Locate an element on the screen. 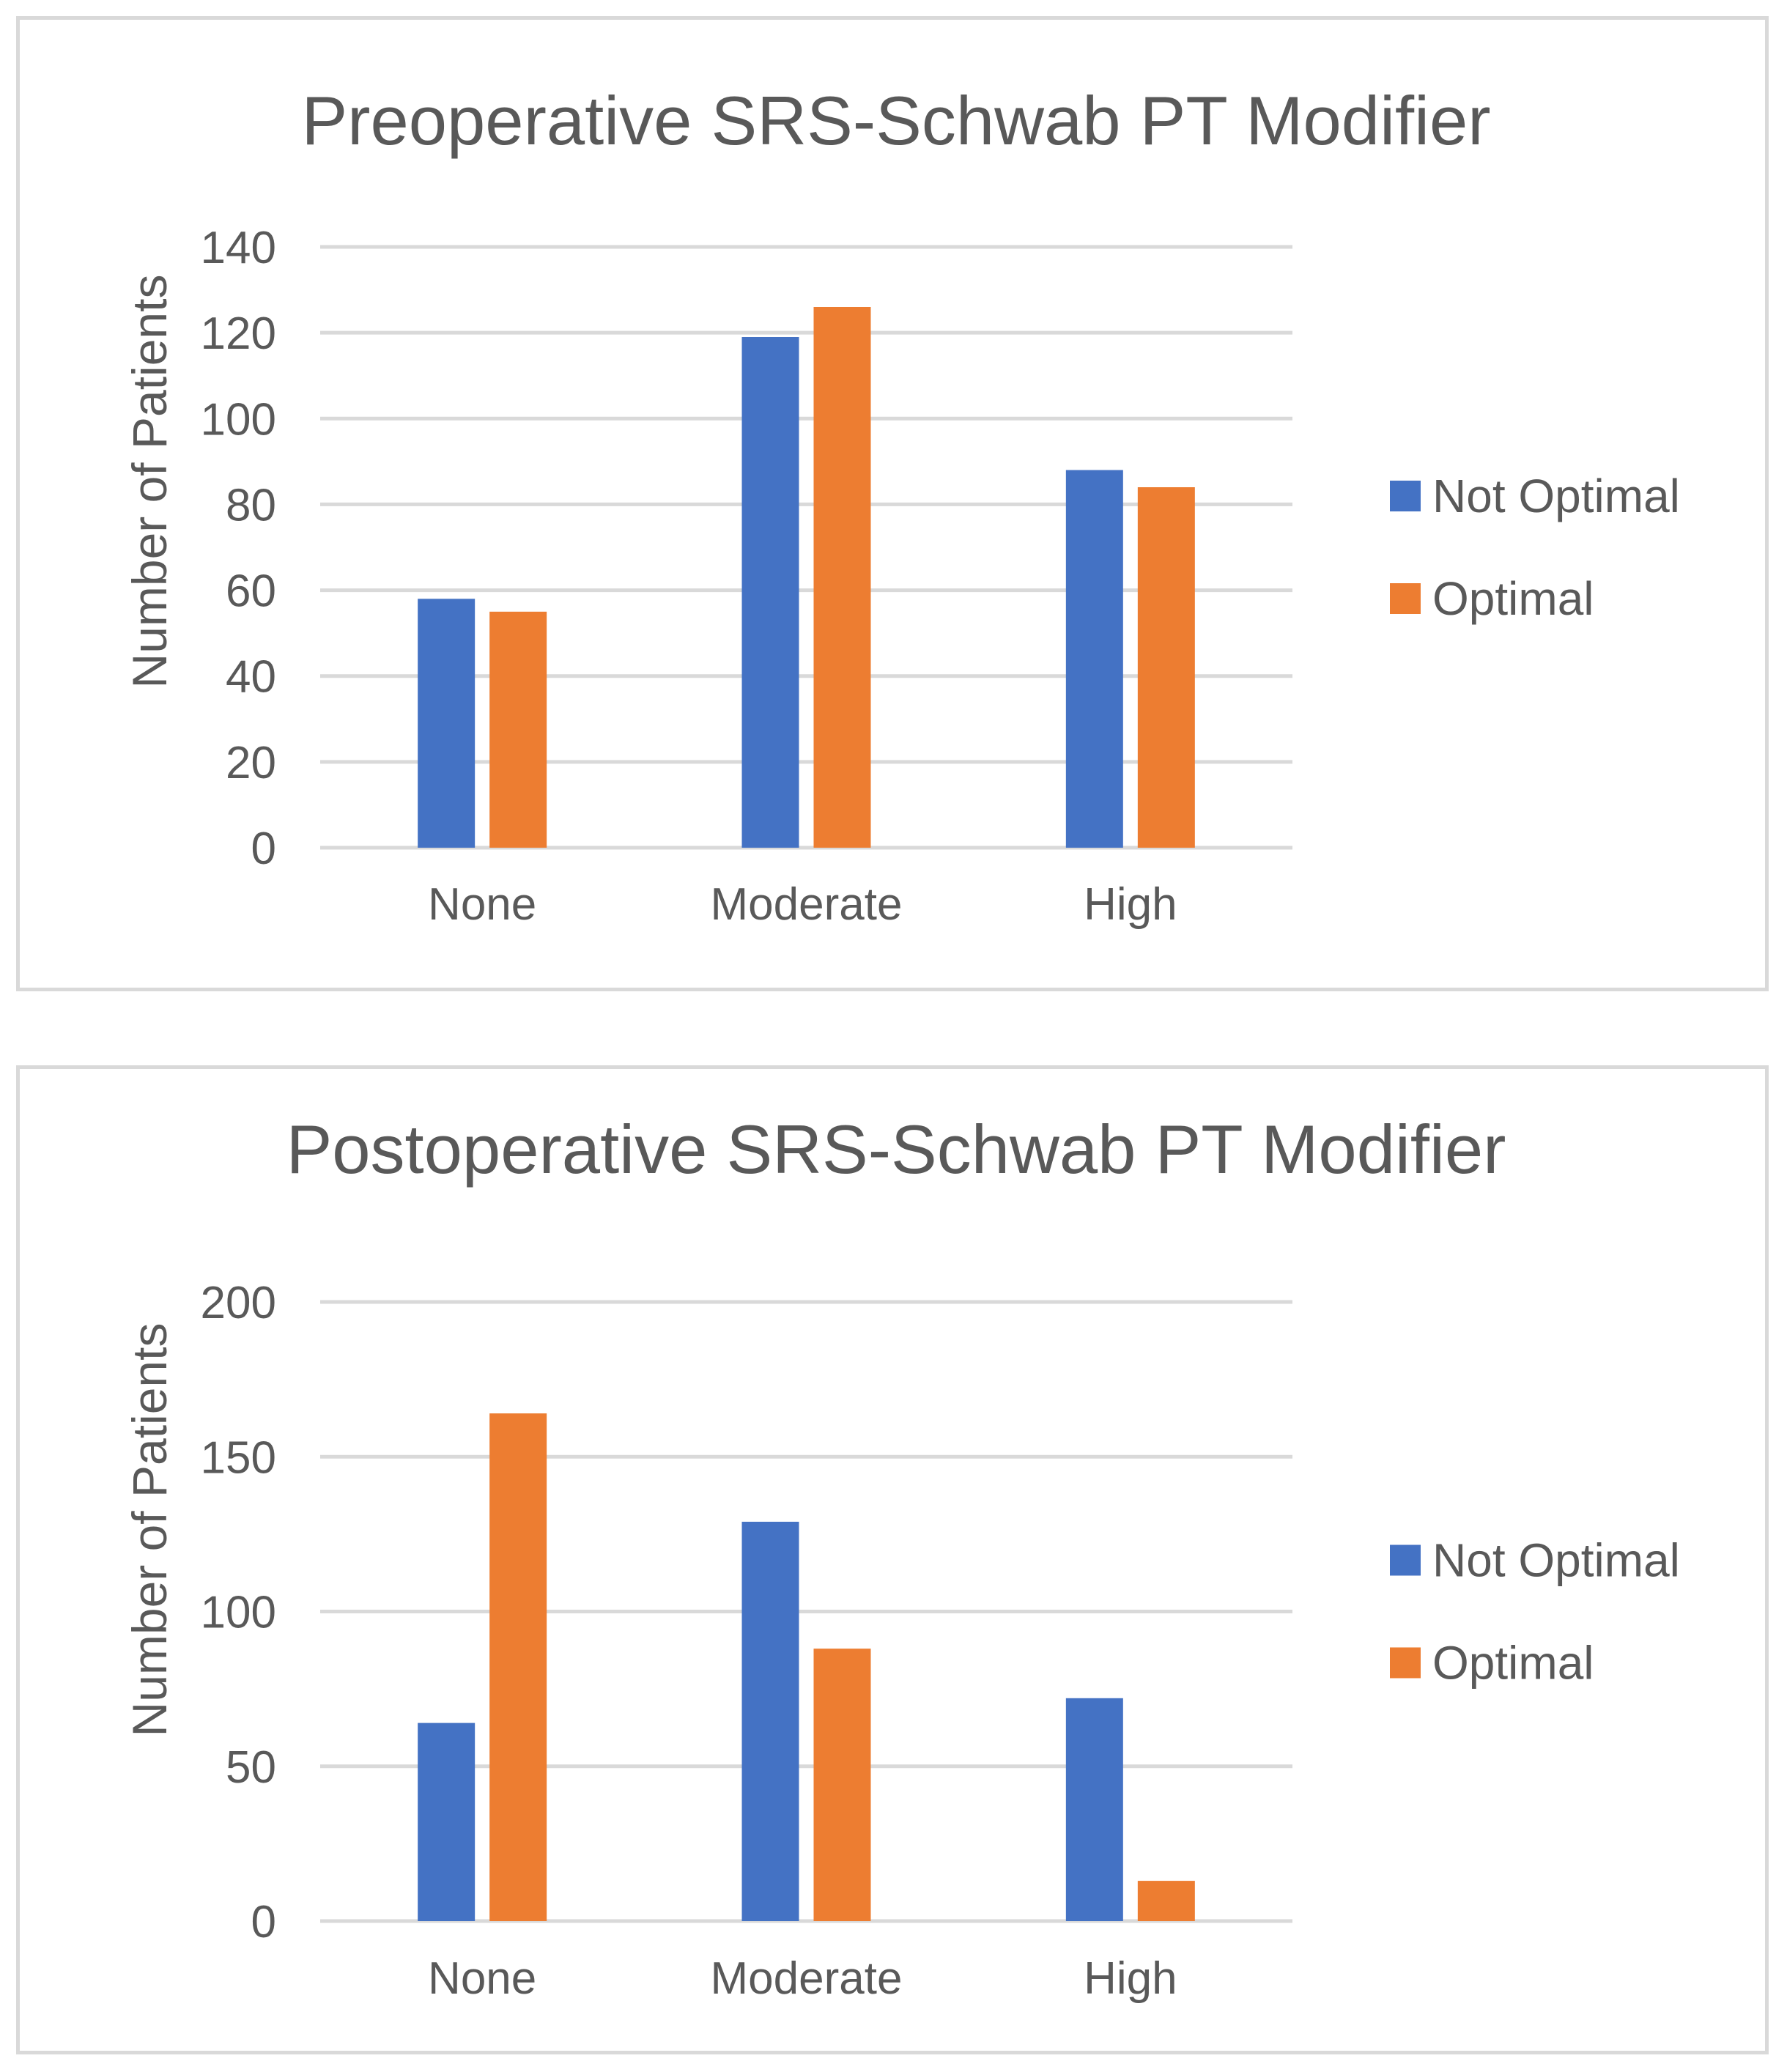 Image resolution: width=1787 pixels, height=2072 pixels. postoperative-y-axis-label: Number of Patients is located at coordinates (149, 1530).